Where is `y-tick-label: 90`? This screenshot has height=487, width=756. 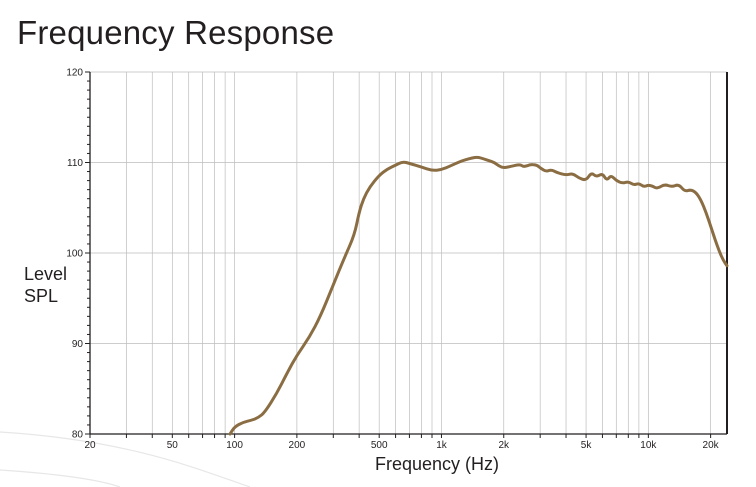
y-tick-label: 90 is located at coordinates (78, 344).